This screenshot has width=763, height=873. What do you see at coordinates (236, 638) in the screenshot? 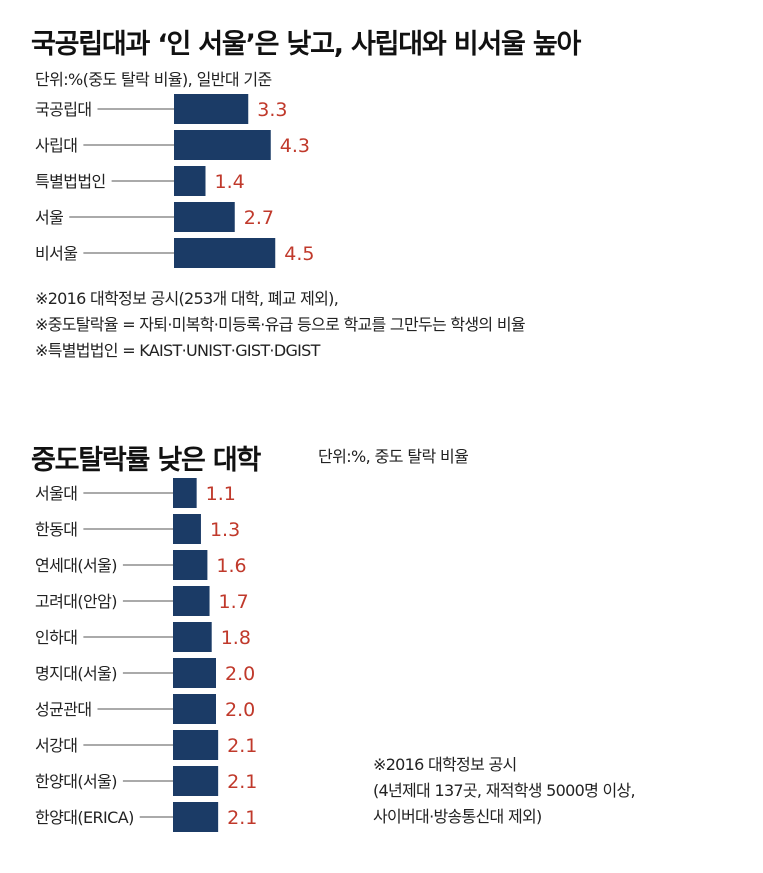
I see `chart-2-value-label: 1.8` at bounding box center [236, 638].